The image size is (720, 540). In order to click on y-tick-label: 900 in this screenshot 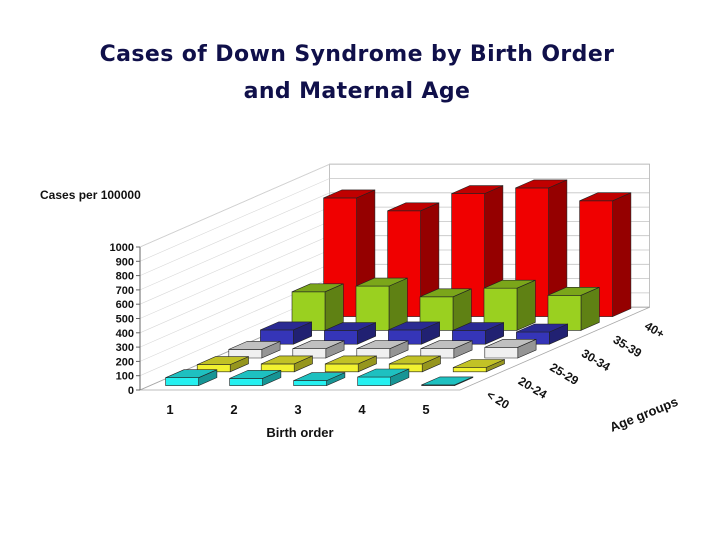, I will do `click(125, 262)`.